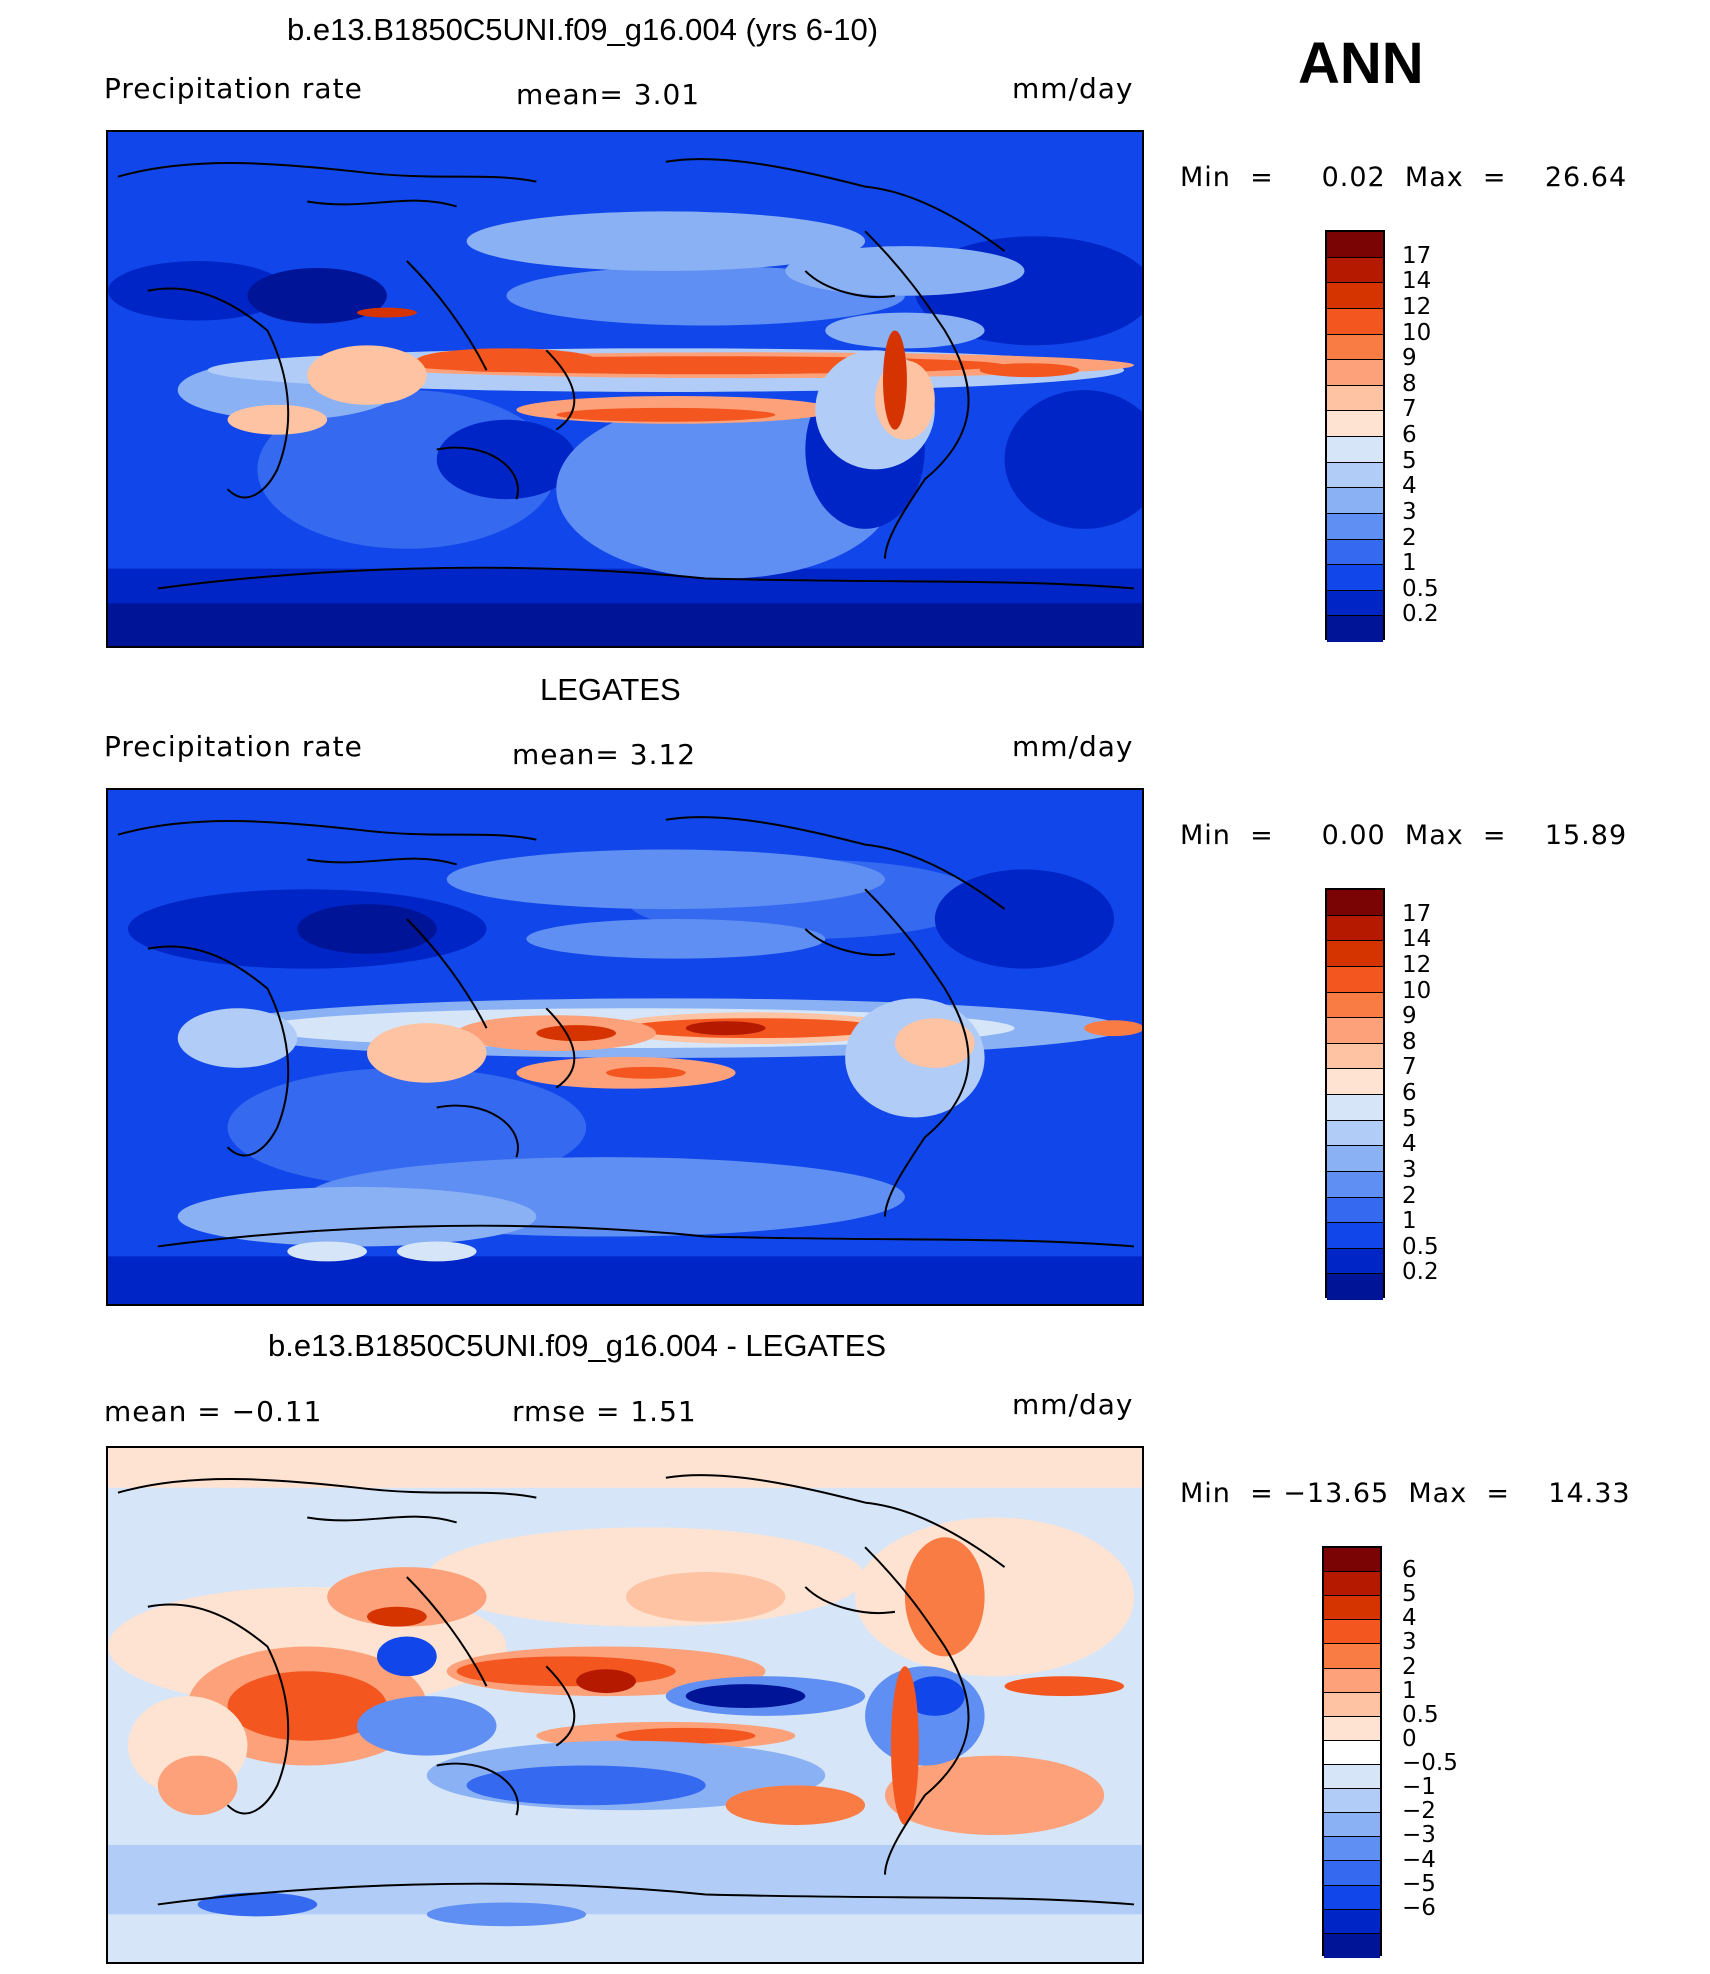 This screenshot has height=1974, width=1710. Describe the element at coordinates (604, 1411) in the screenshot. I see `panel-3-rmse: rmse = 1.51` at that location.